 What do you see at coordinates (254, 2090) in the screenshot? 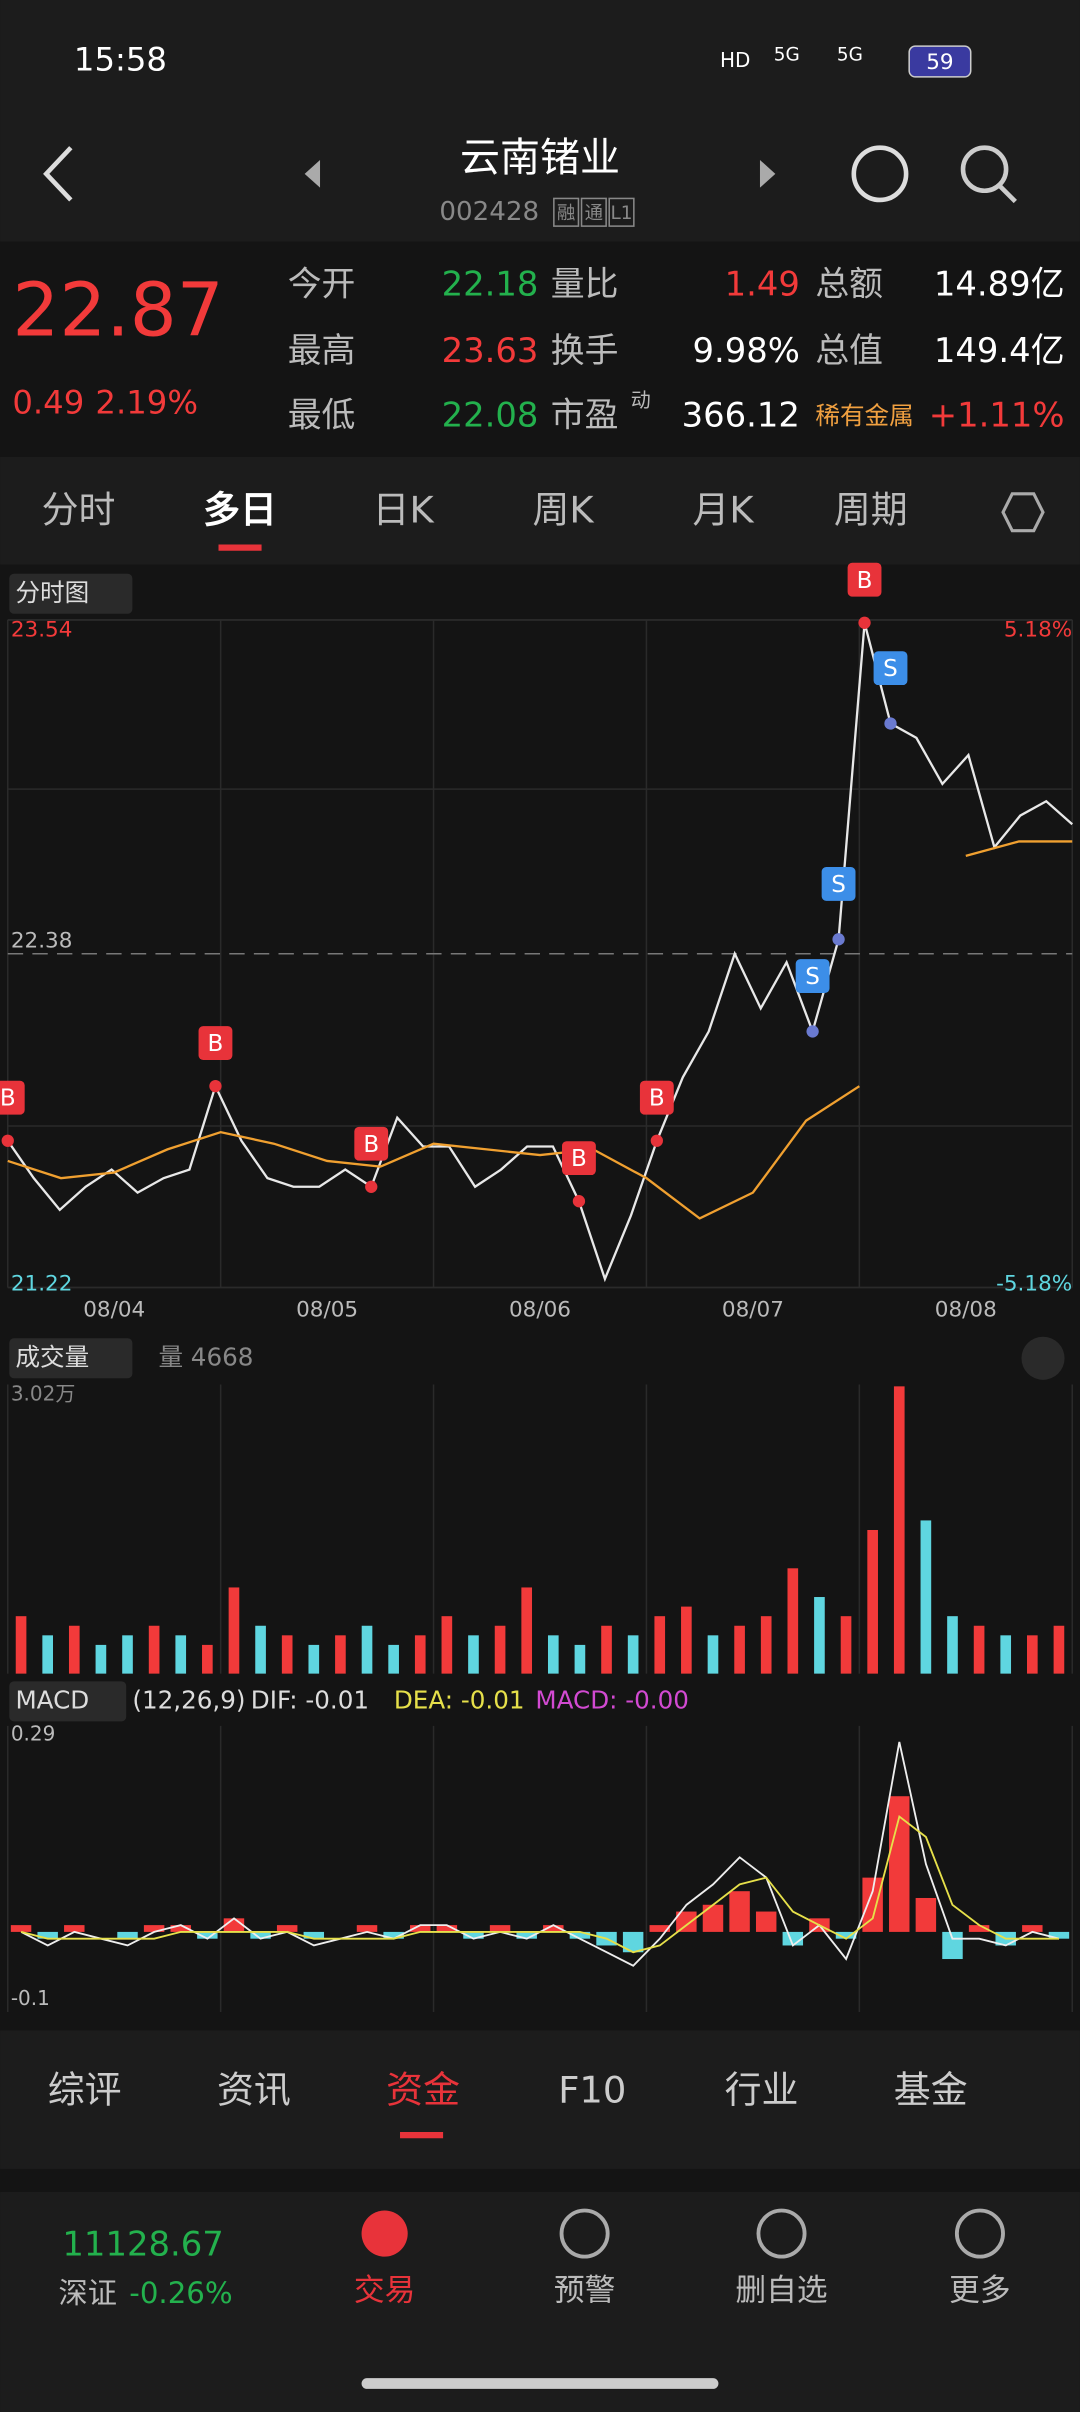
I see `info-tab: 资讯` at bounding box center [254, 2090].